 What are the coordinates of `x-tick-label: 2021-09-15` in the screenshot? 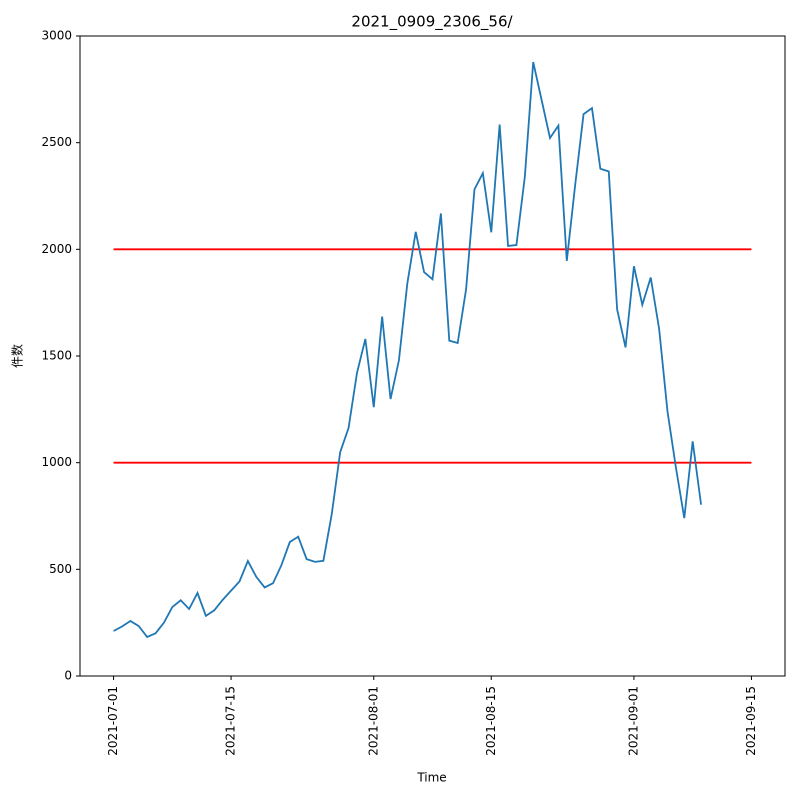 It's located at (751, 721).